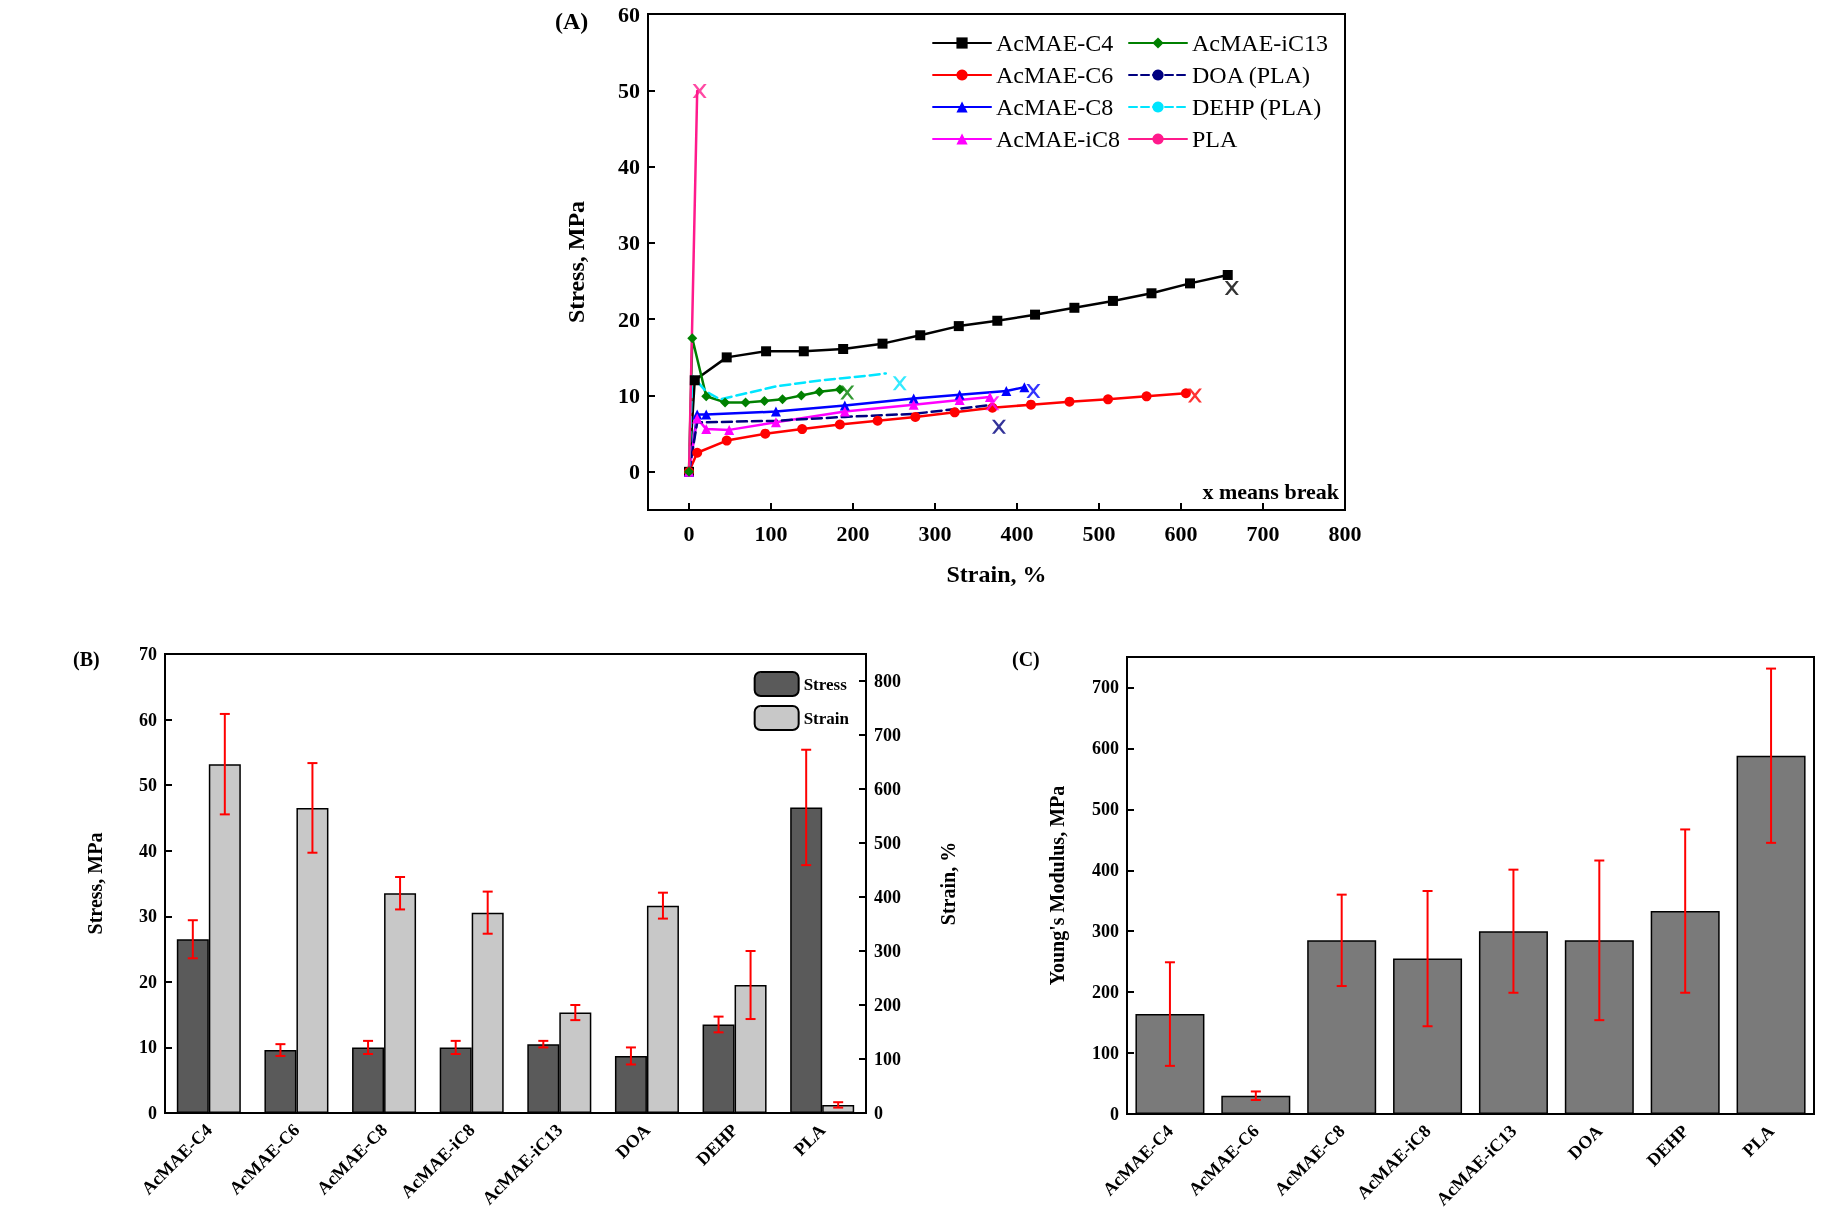 The width and height of the screenshot is (1847, 1229). What do you see at coordinates (629, 90) in the screenshot?
I see `y-tick-label: 50` at bounding box center [629, 90].